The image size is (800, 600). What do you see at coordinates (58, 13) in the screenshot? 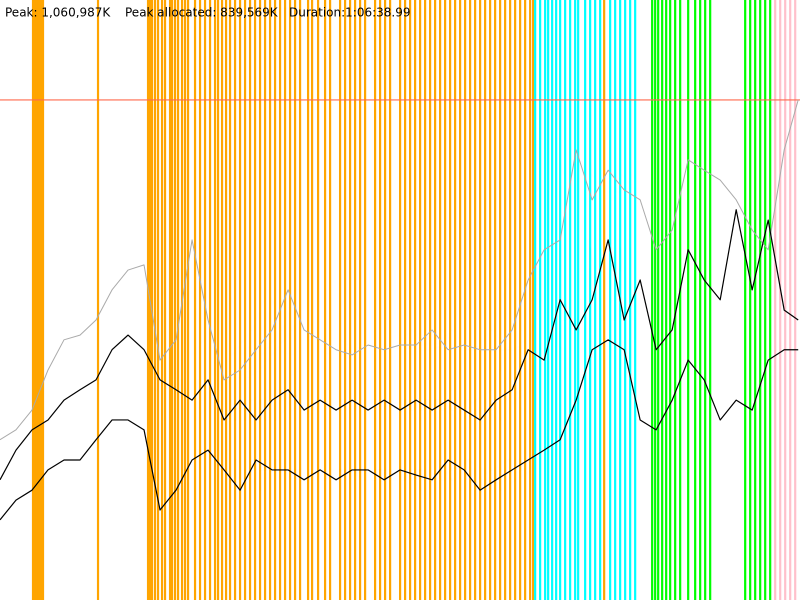
I see `peak-label: Peak: 1,060,987K` at bounding box center [58, 13].